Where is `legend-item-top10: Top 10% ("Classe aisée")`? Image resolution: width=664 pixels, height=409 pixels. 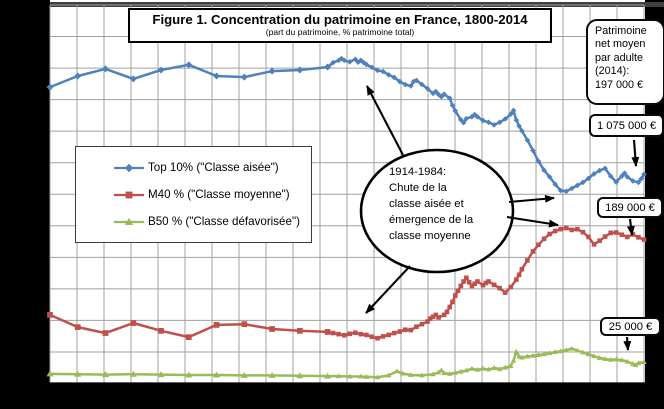 legend-item-top10: Top 10% ("Classe aisée") is located at coordinates (211, 167).